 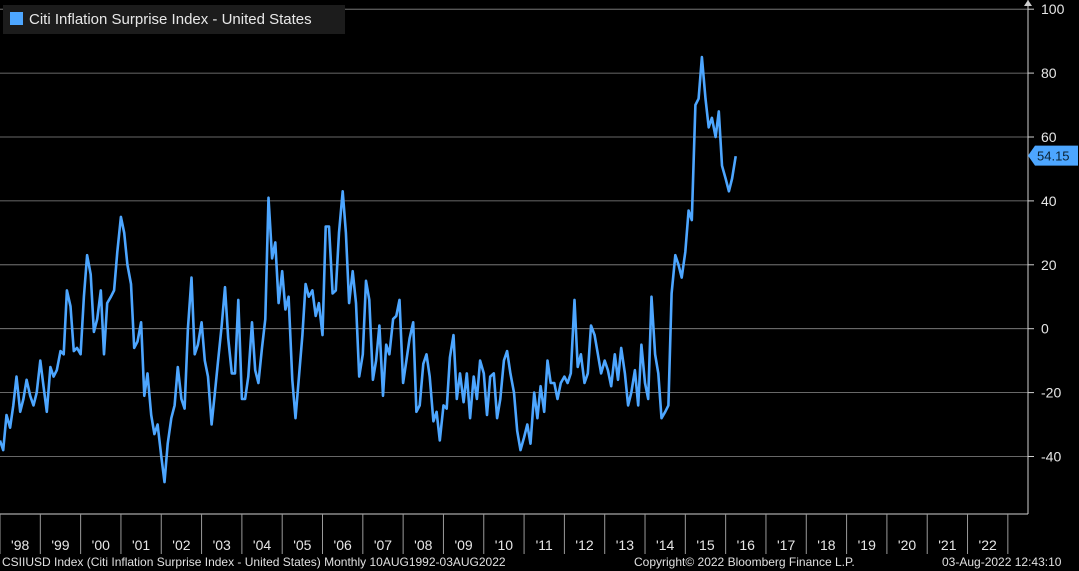 I want to click on x-tick-label: '15, so click(x=705, y=545).